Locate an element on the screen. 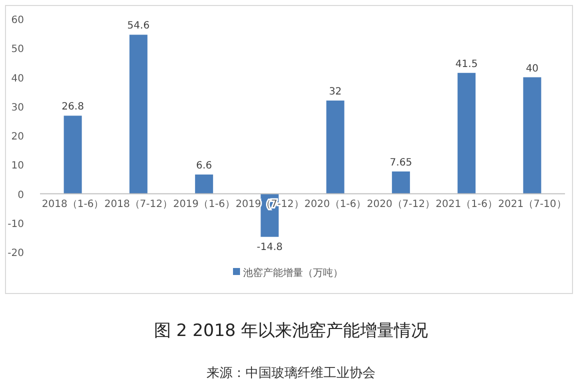  y-tick-label: 0 is located at coordinates (21, 195).